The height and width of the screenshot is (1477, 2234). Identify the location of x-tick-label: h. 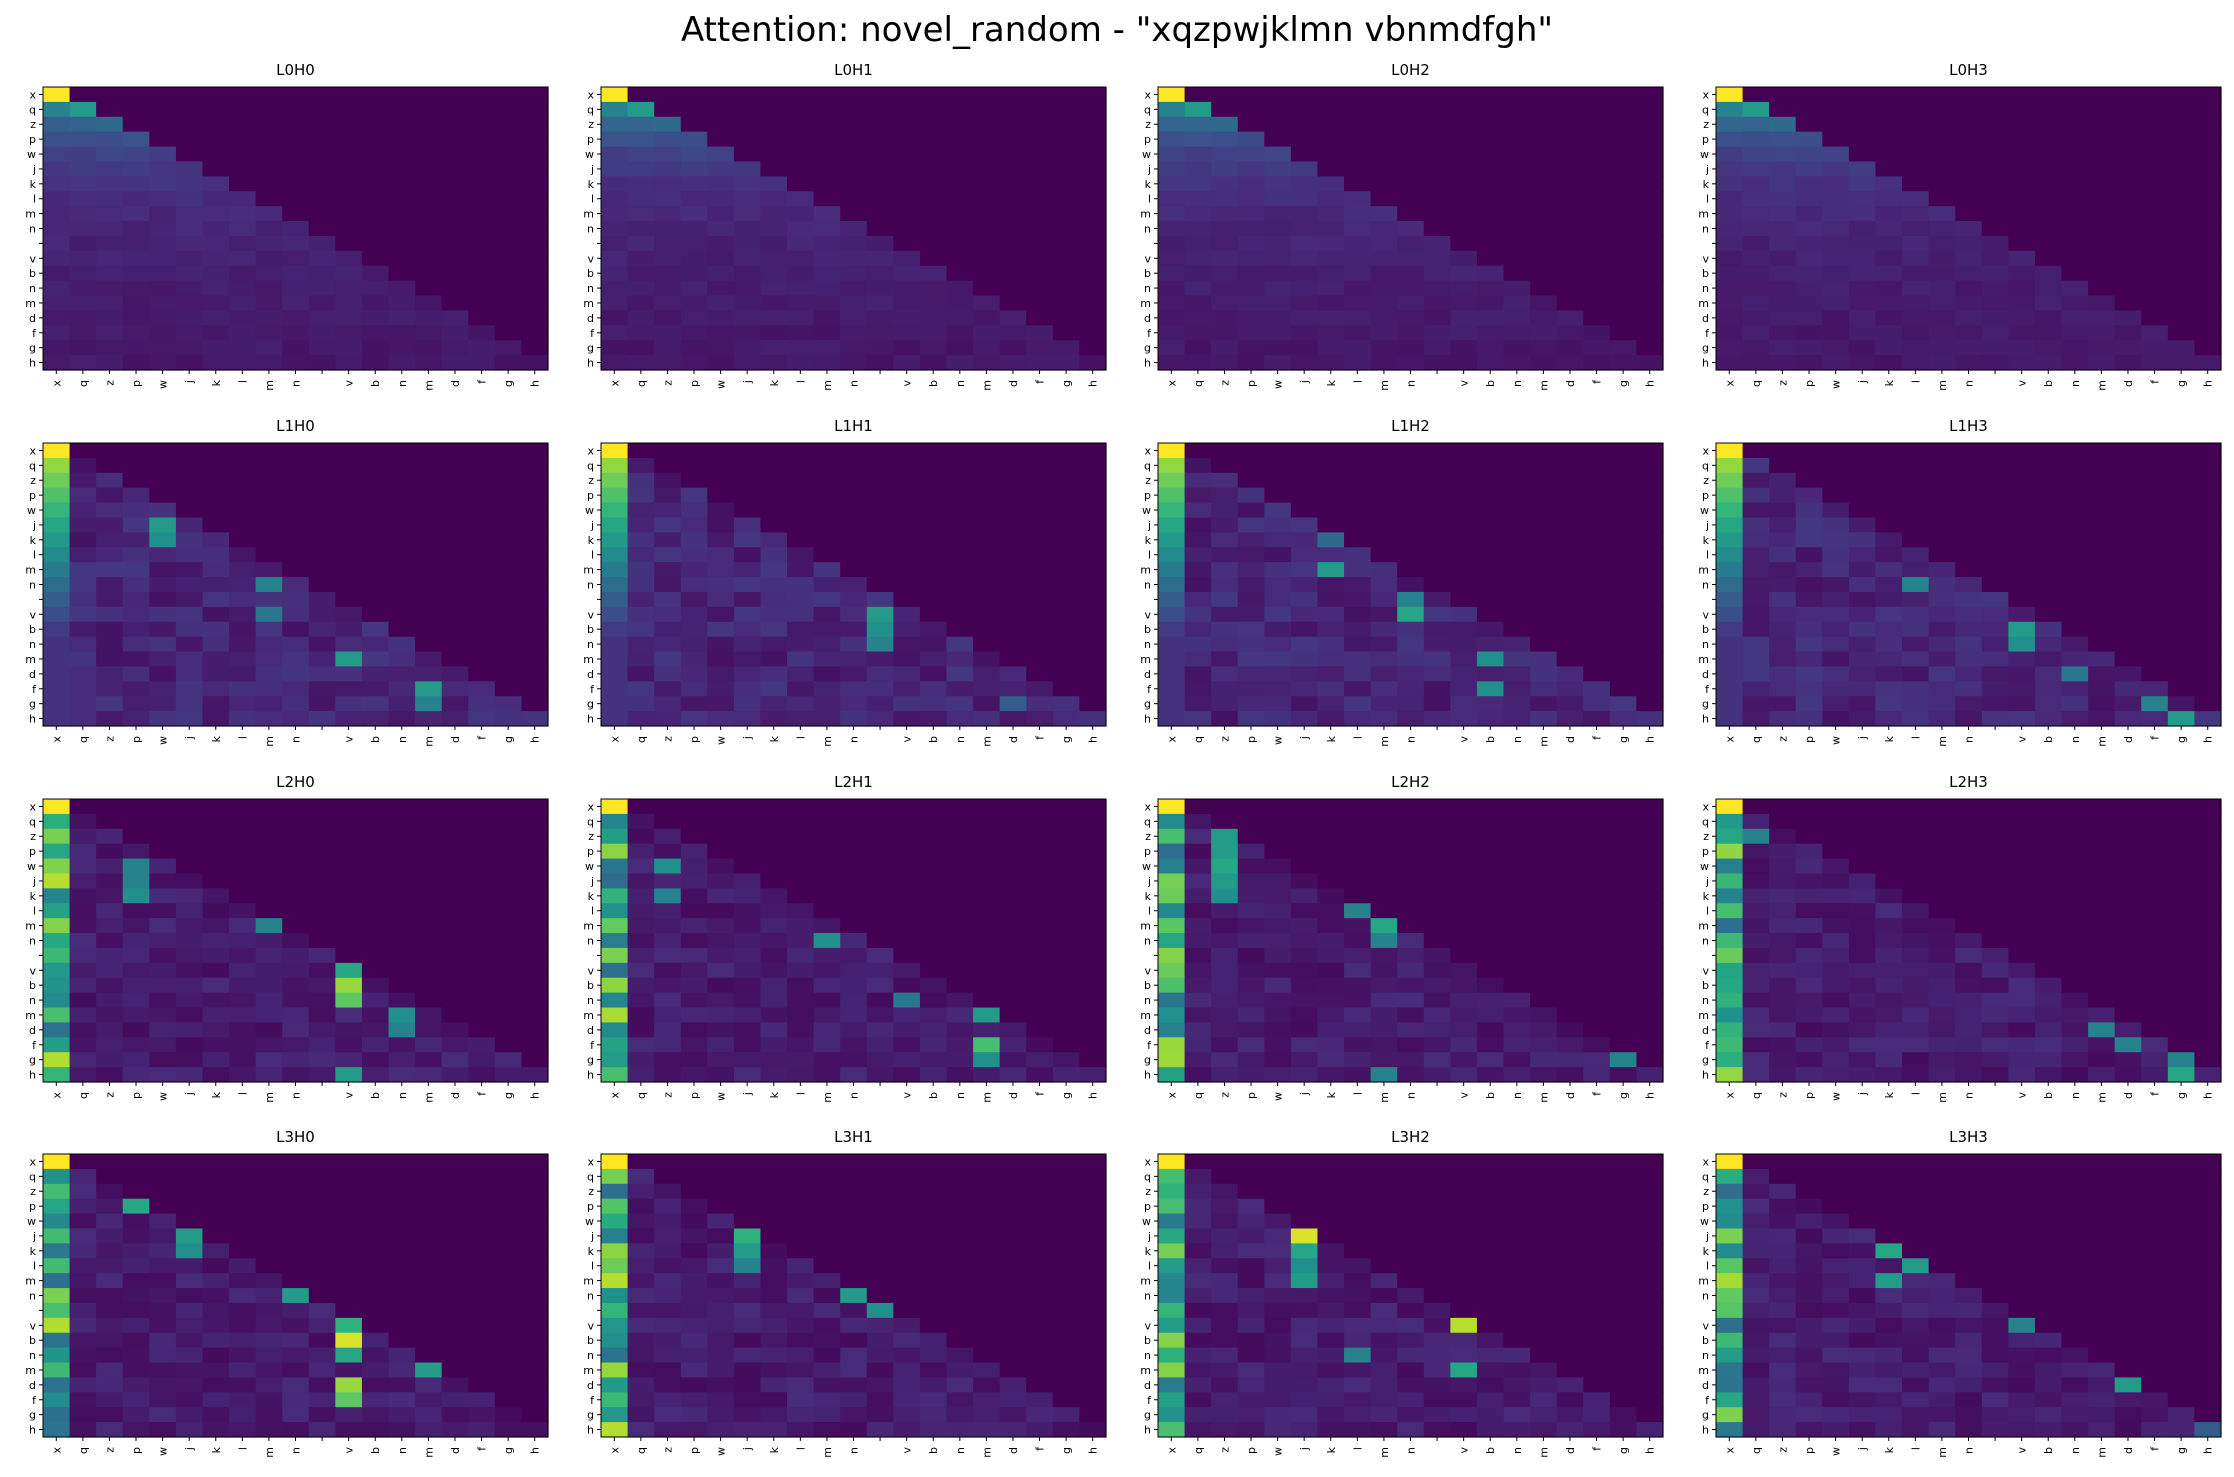
(535, 739).